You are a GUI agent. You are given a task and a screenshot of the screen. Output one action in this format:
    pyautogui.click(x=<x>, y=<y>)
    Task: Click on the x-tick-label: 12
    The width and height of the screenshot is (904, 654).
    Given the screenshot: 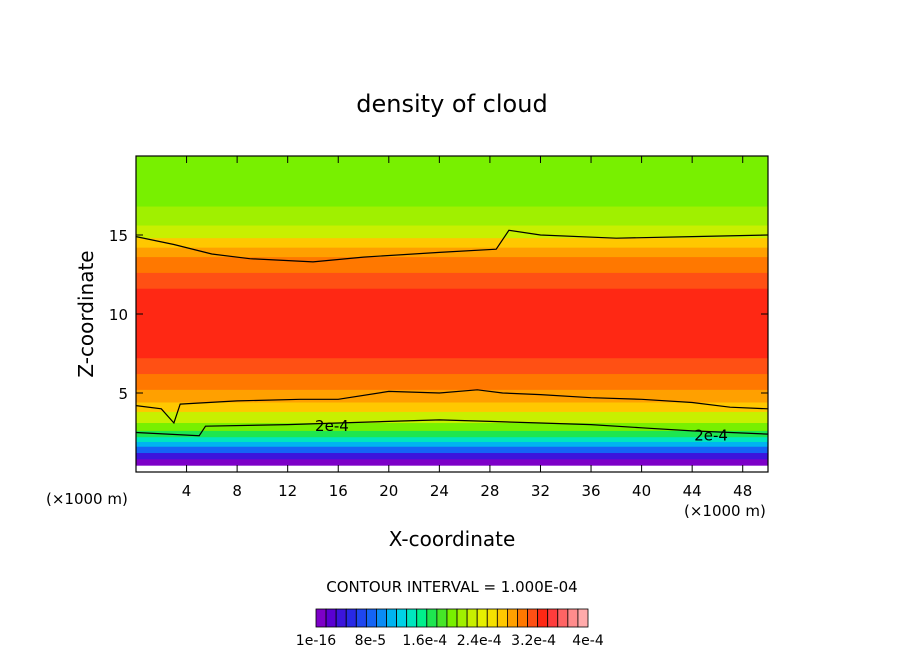 What is the action you would take?
    pyautogui.click(x=287, y=491)
    